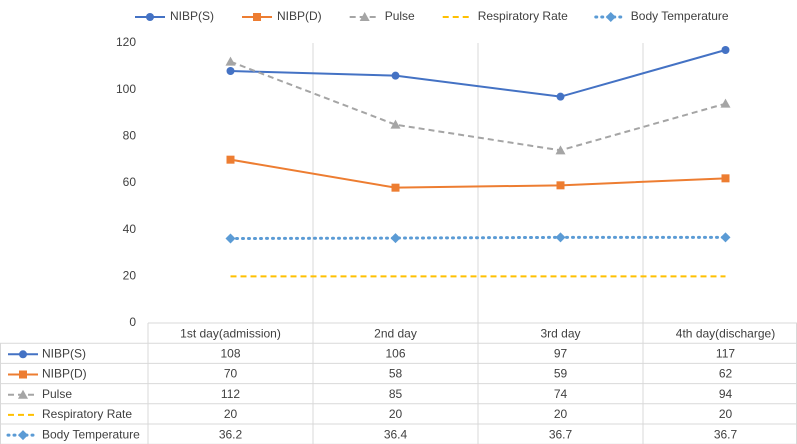 This screenshot has width=797, height=444. I want to click on x-tick-label: 1st day(admission), so click(230, 333).